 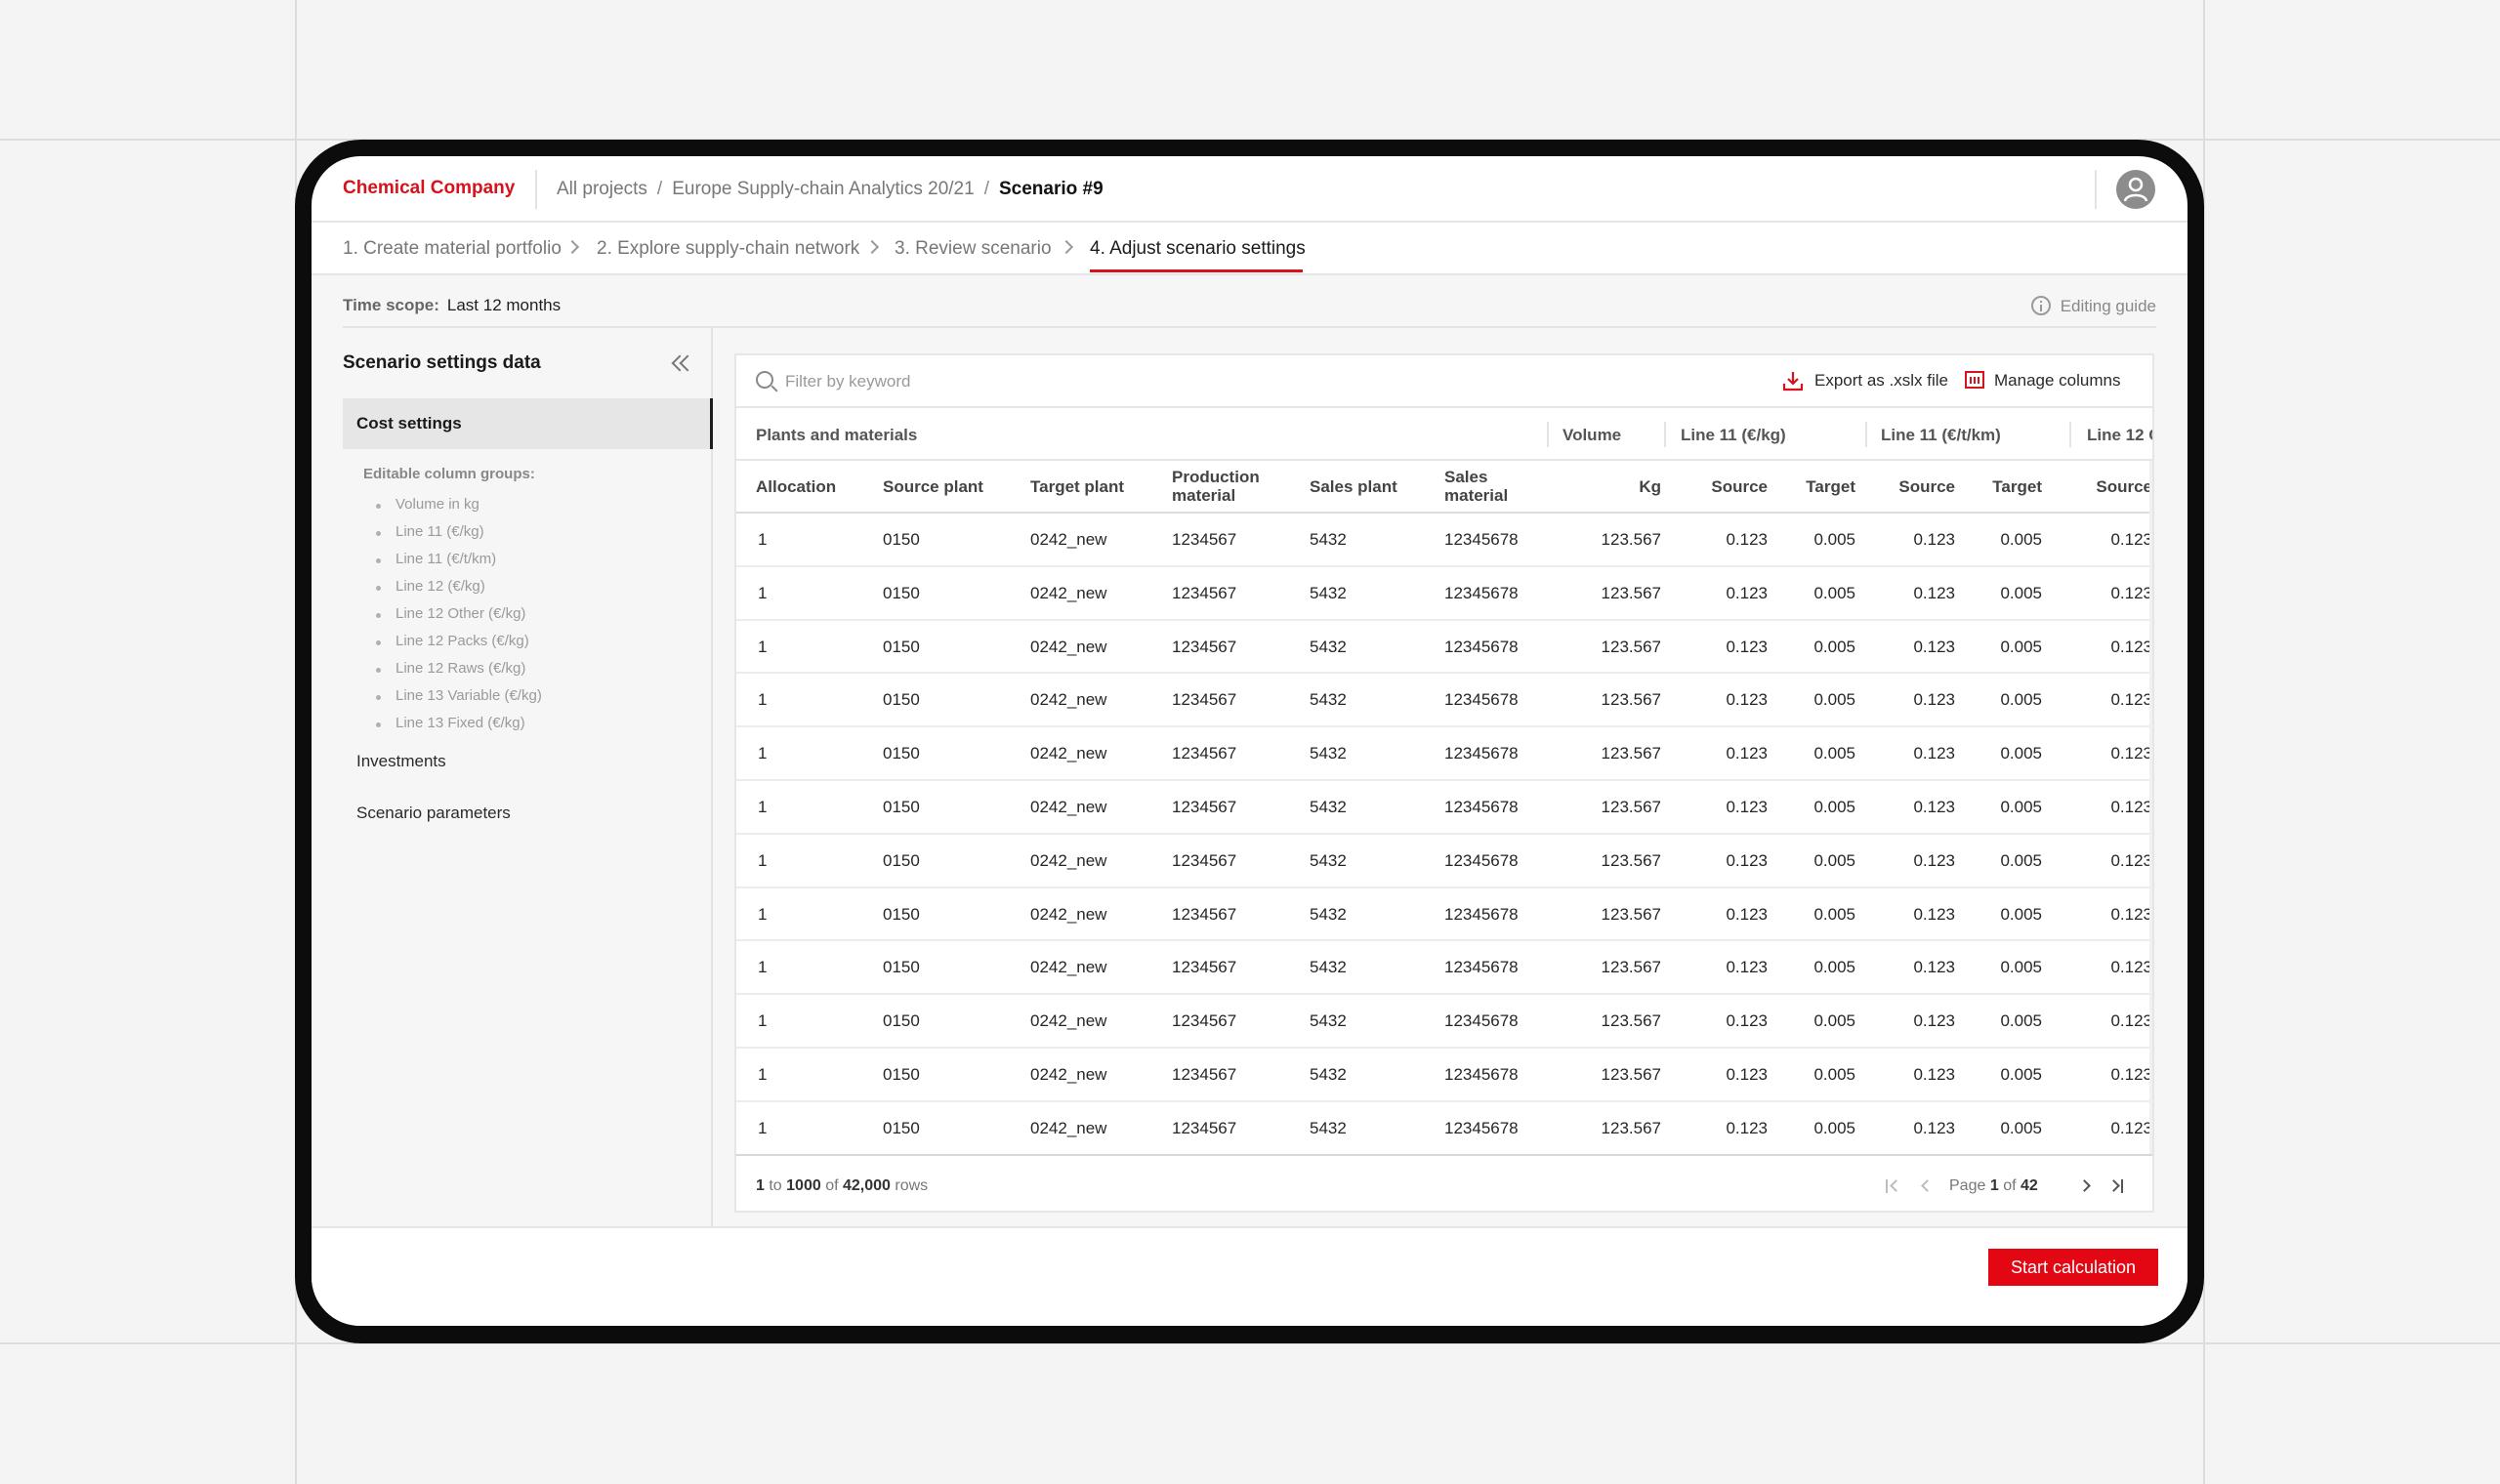 I want to click on first-page-icon, so click(x=1893, y=1186).